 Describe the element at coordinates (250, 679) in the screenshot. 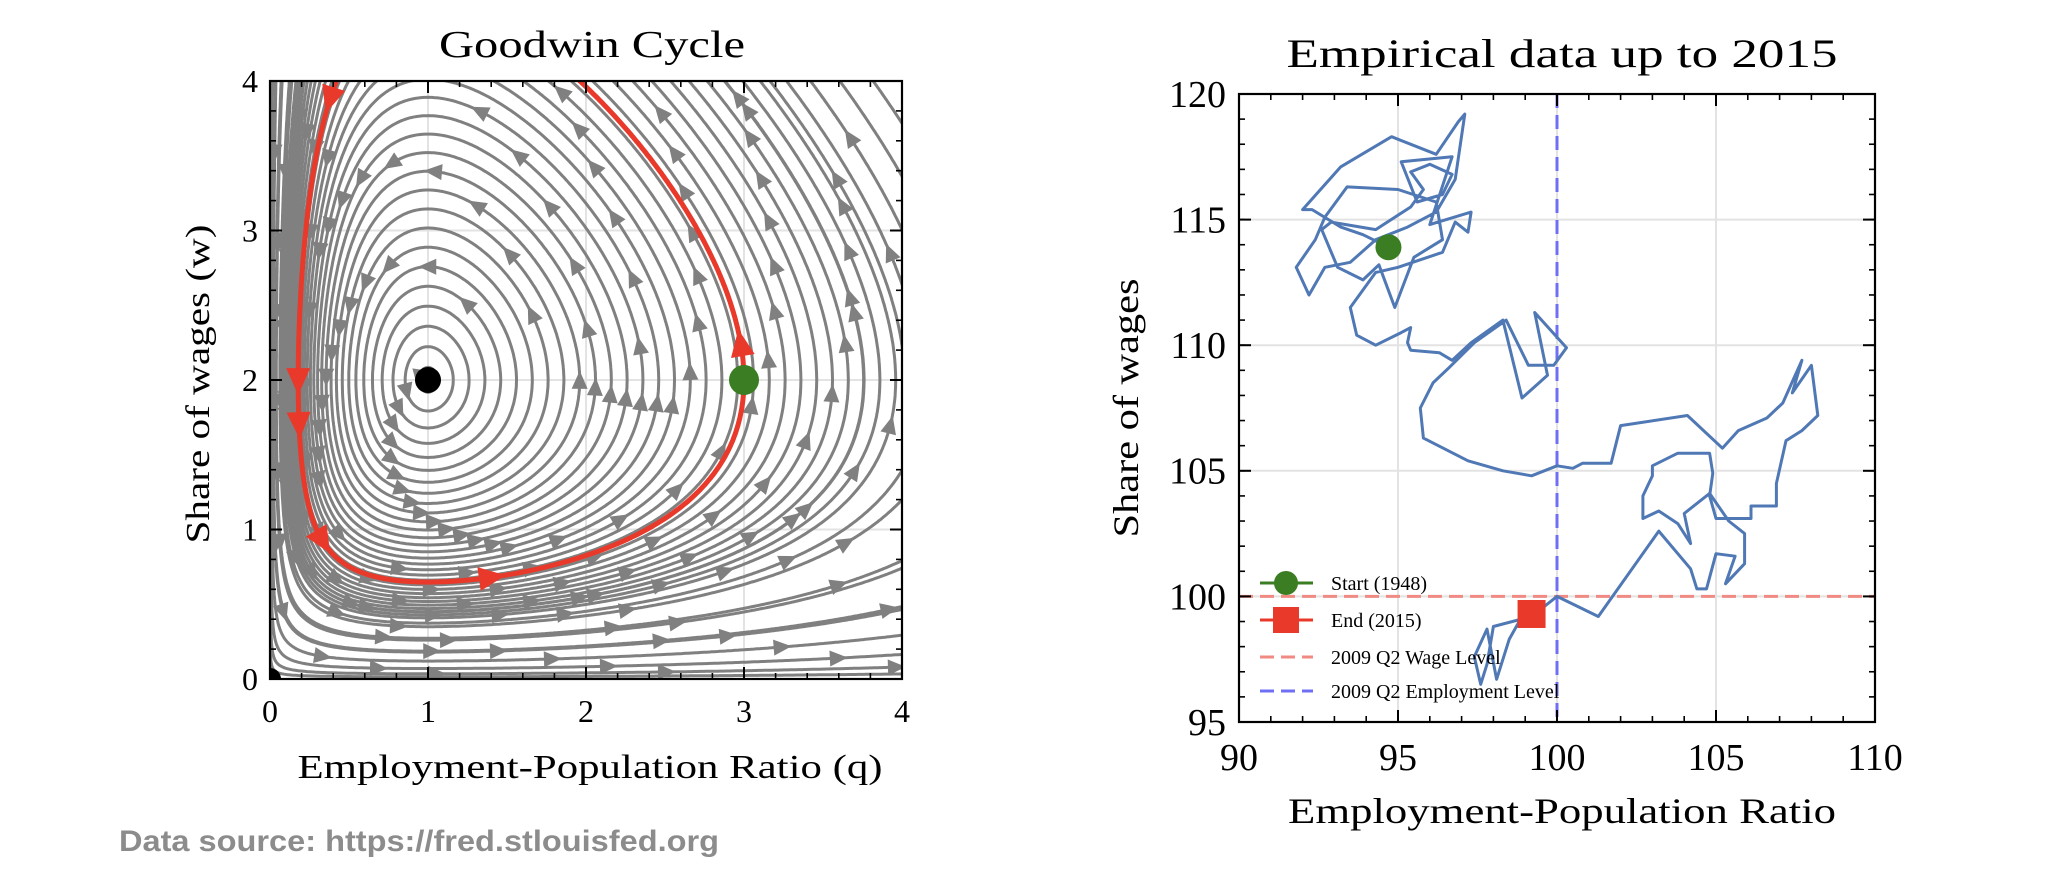

I see `y-tick-label: 0` at that location.